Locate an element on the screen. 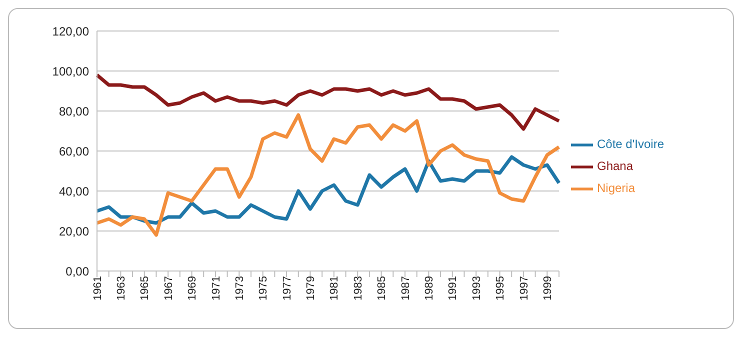 The height and width of the screenshot is (337, 742). x-tick-label: 1997 is located at coordinates (524, 288).